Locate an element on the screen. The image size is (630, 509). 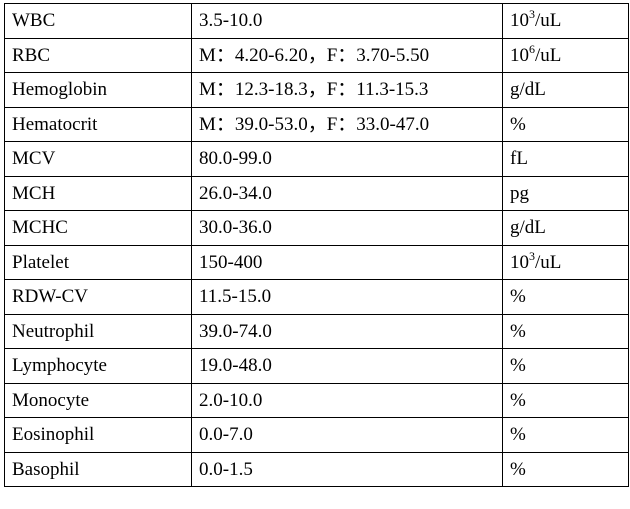
test-name-cell: Hemoglobin is located at coordinates (98, 90).